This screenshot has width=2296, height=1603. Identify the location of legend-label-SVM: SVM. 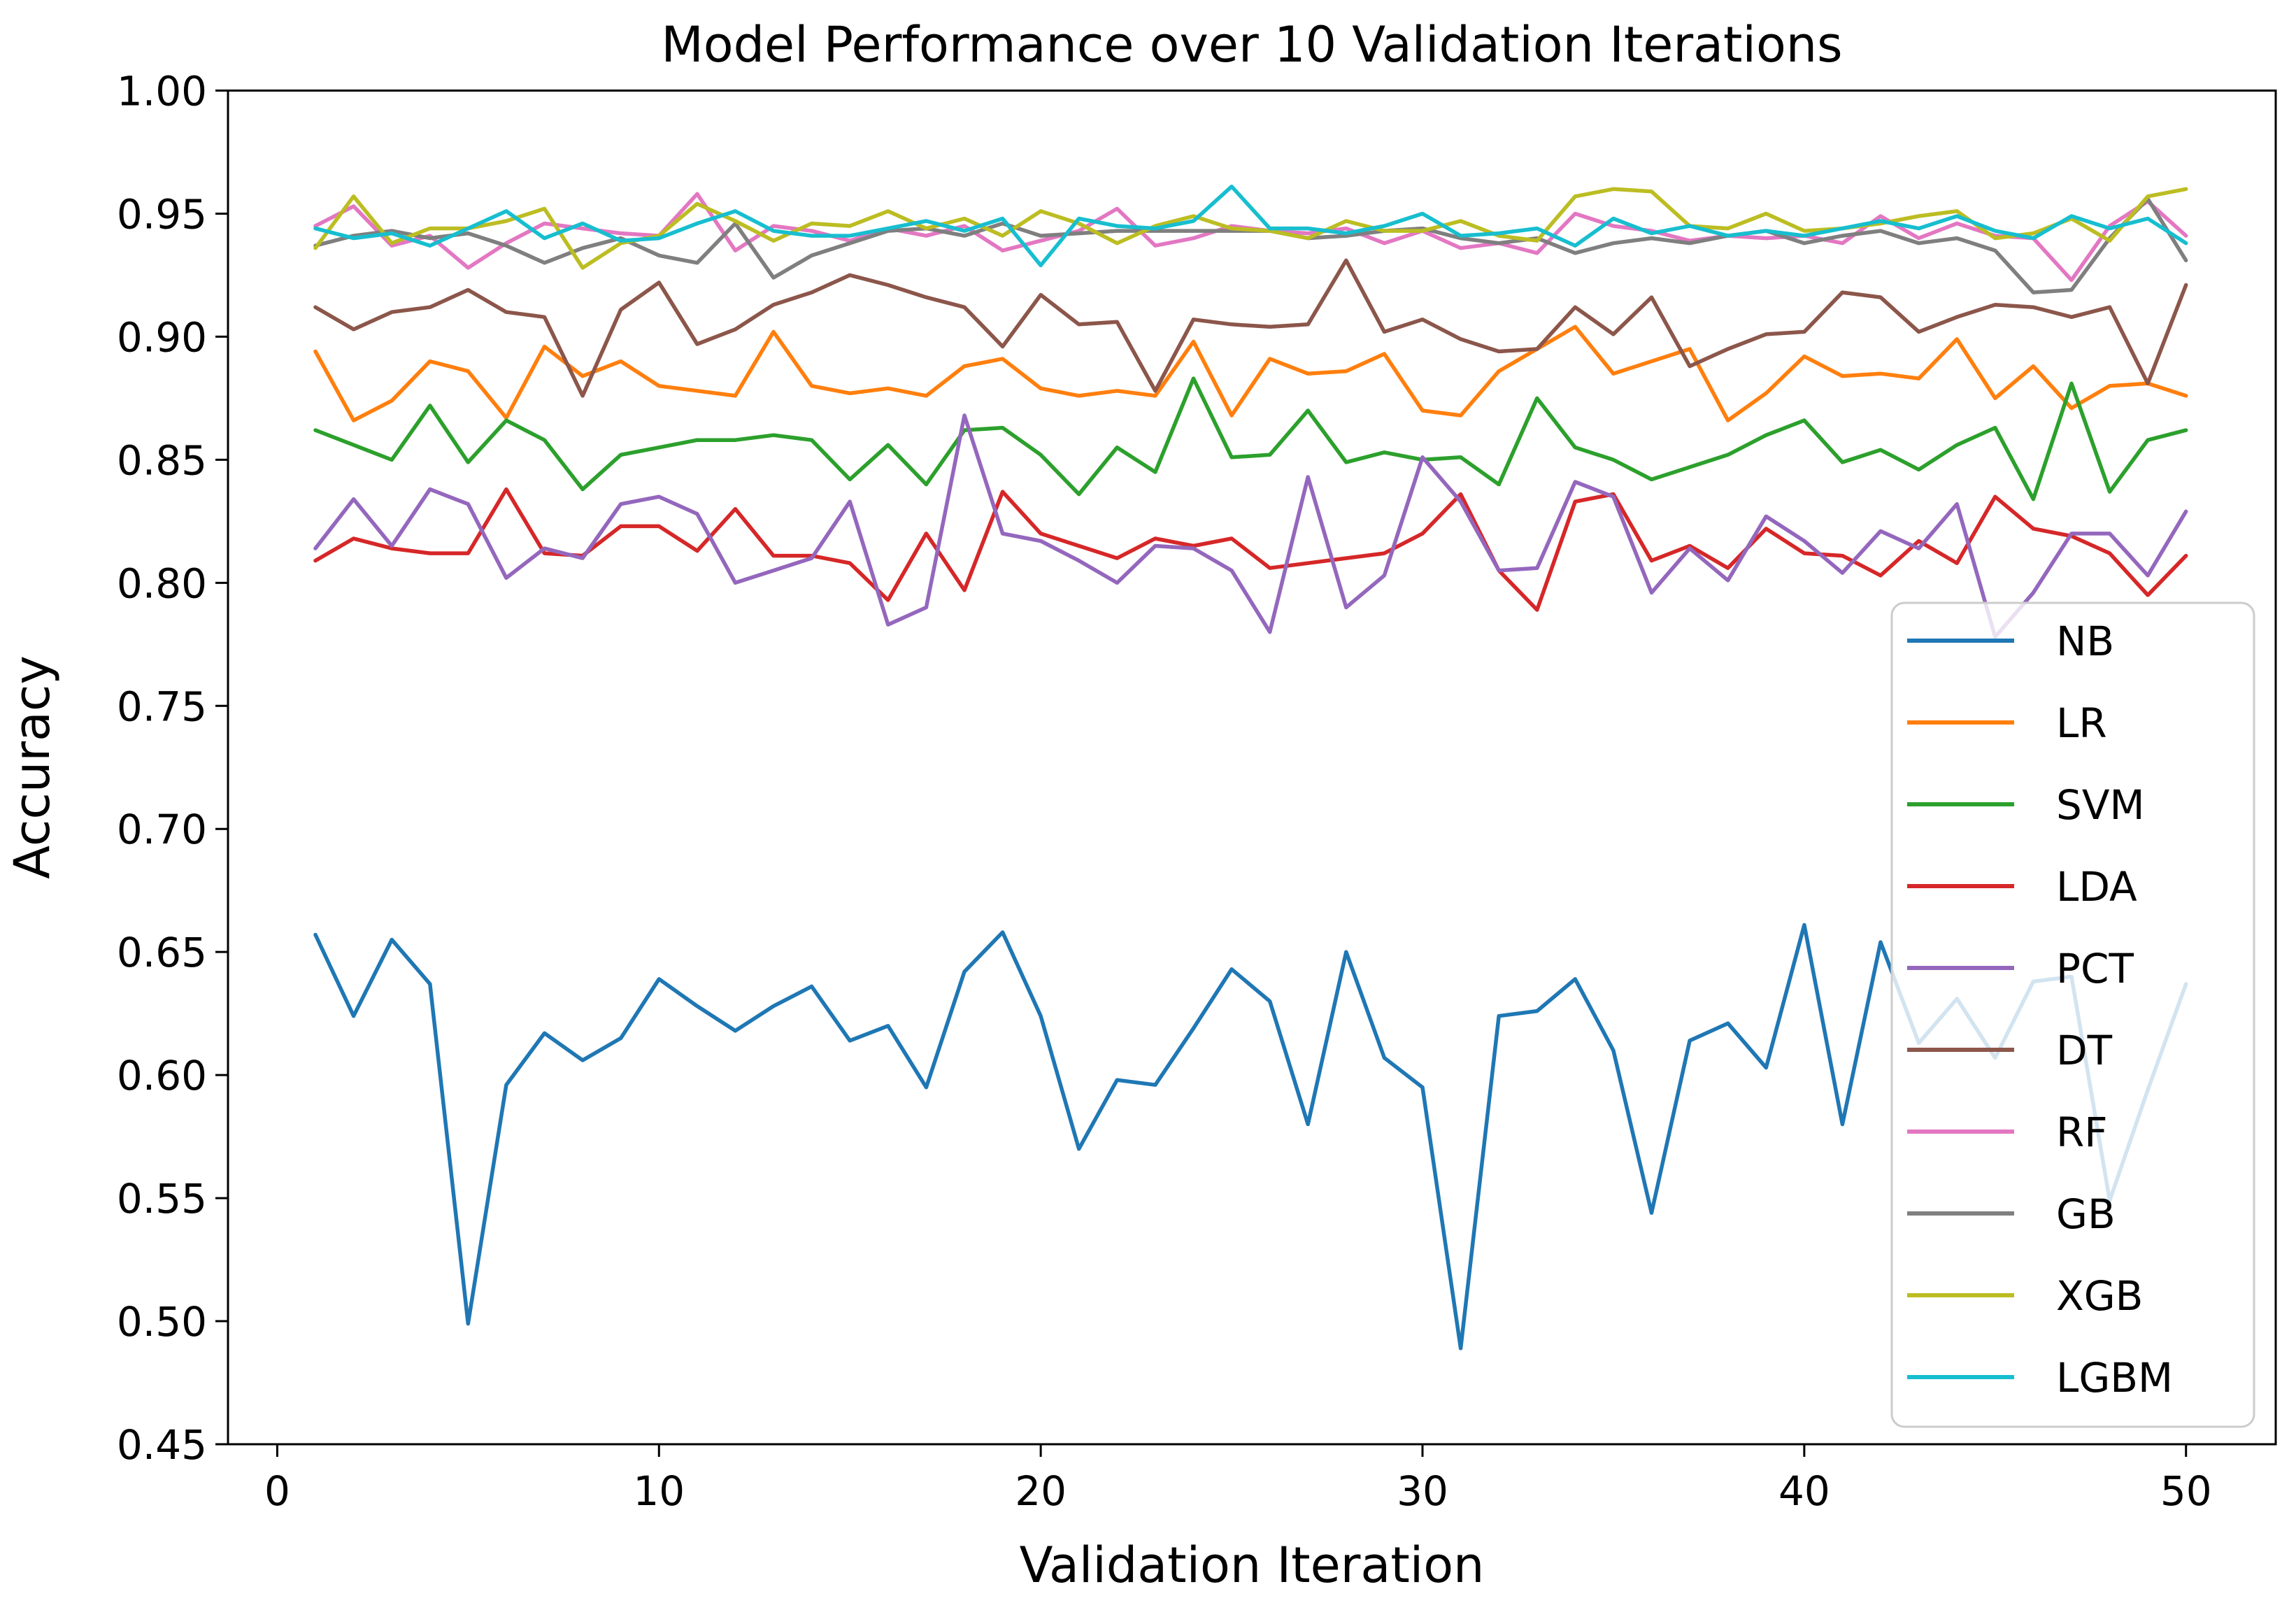
(2100, 805).